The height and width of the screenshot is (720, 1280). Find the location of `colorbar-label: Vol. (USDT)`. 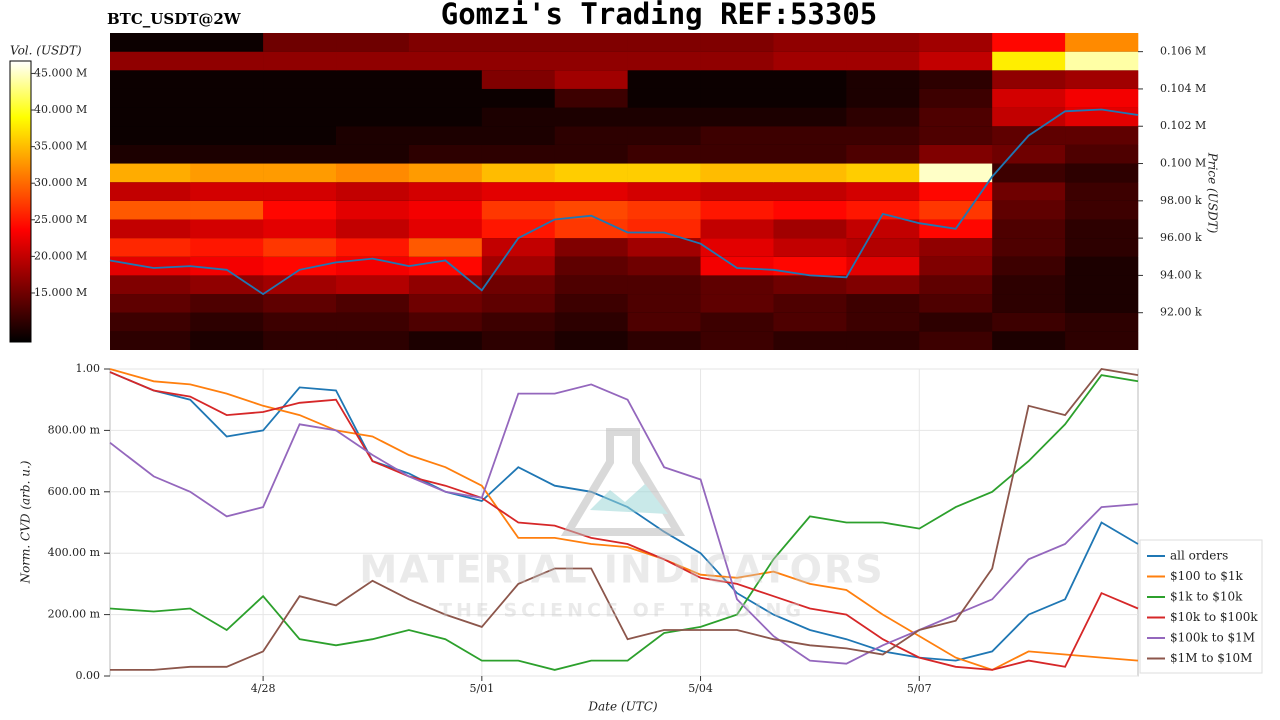

colorbar-label: Vol. (USDT) is located at coordinates (46, 51).